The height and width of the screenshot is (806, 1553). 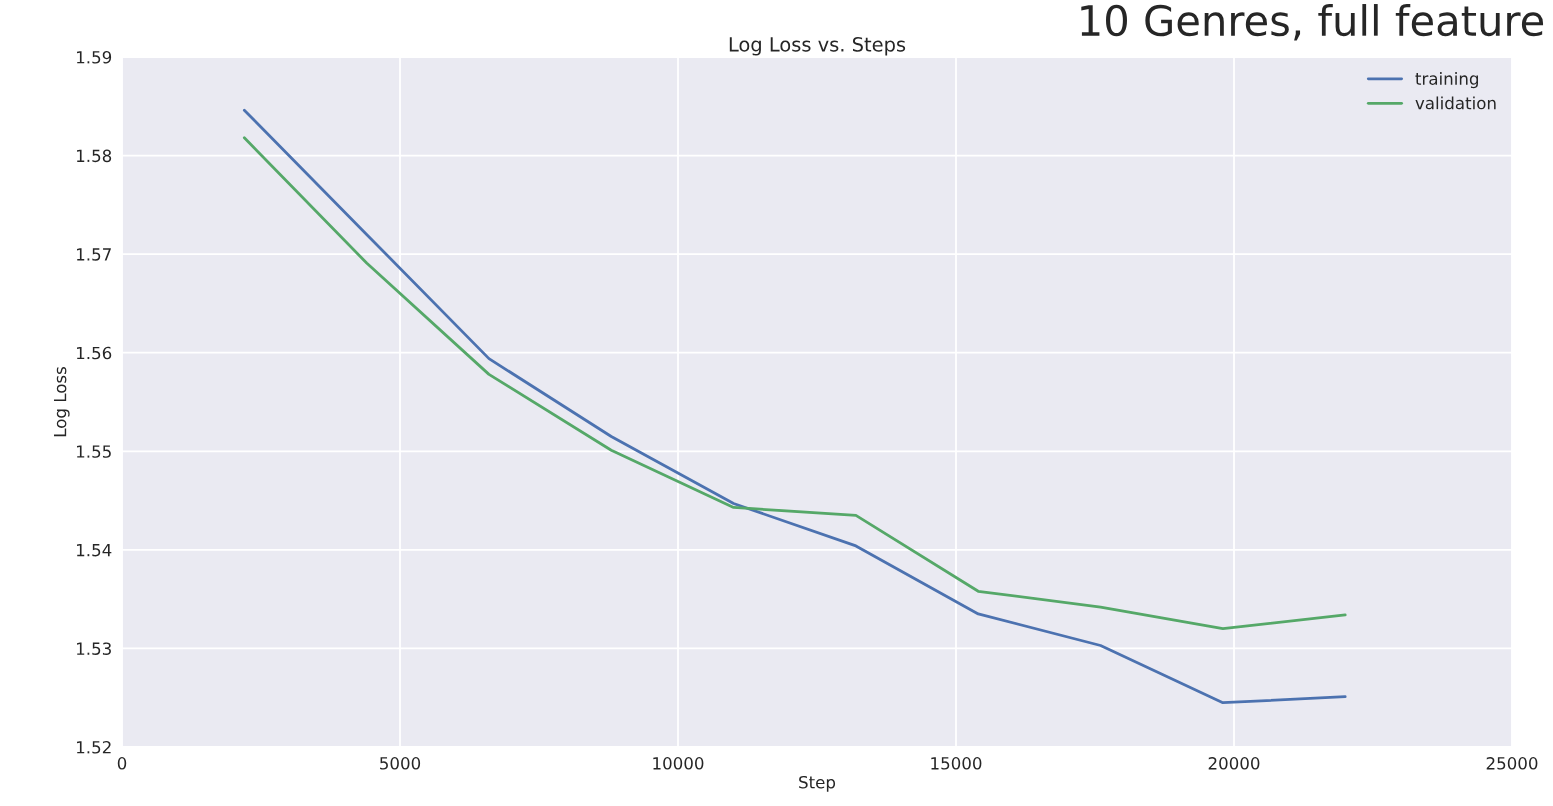 I want to click on x-tick-label: 25000, so click(x=1512, y=763).